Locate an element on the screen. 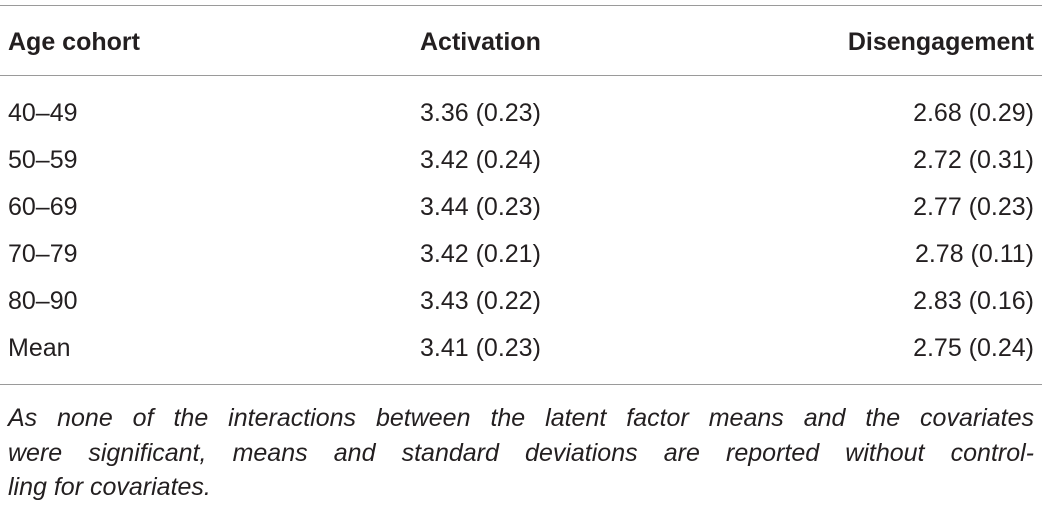 The height and width of the screenshot is (508, 1042). column-header: Activation is located at coordinates (480, 42).